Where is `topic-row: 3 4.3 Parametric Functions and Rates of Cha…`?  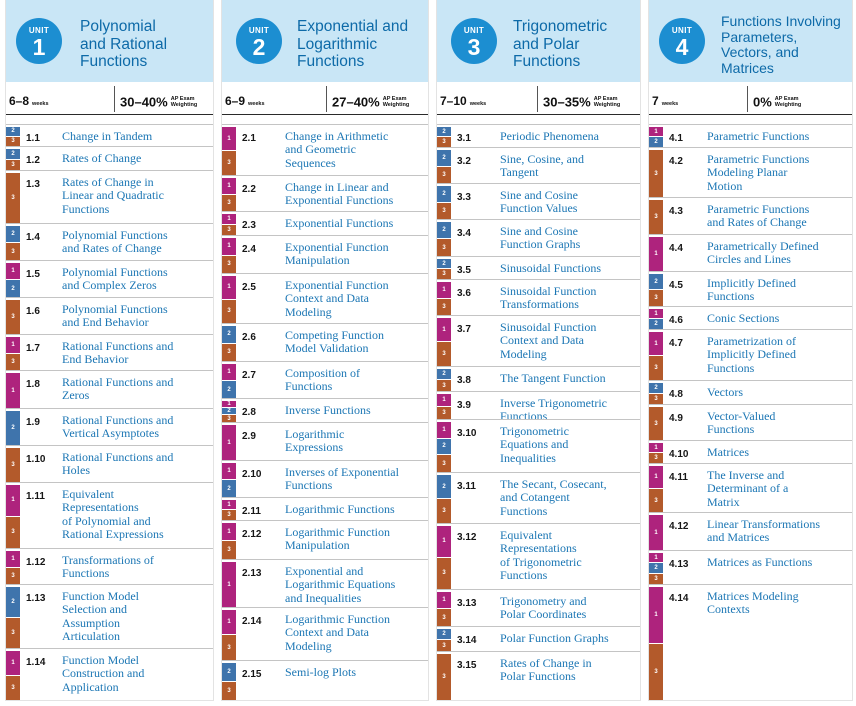 topic-row: 3 4.3 Parametric Functions and Rates of Cha… is located at coordinates (750, 215).